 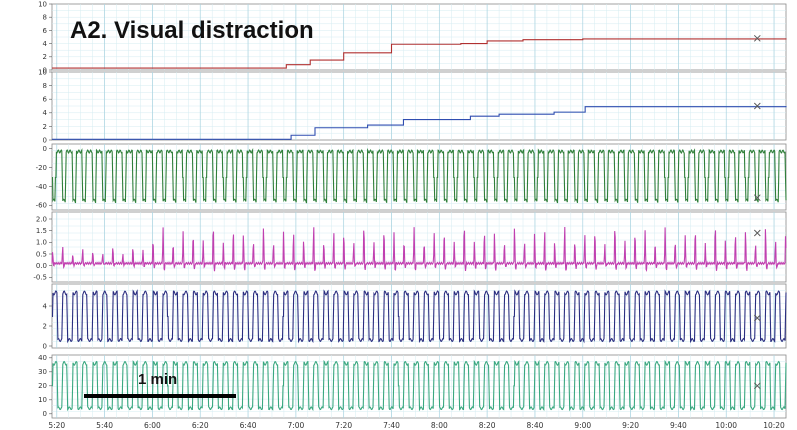 What do you see at coordinates (630, 425) in the screenshot?
I see `x-tick-label: 9:20` at bounding box center [630, 425].